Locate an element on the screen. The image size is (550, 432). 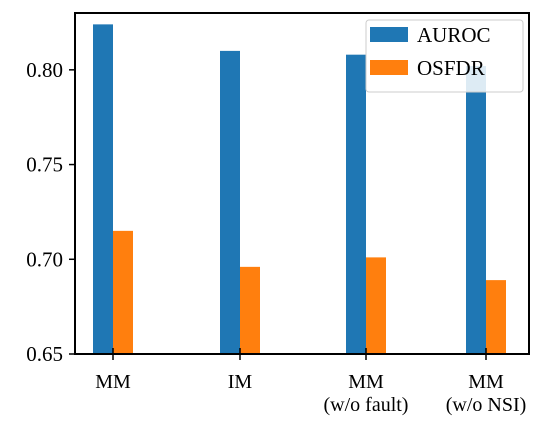
x-category-label: IM is located at coordinates (240, 382).